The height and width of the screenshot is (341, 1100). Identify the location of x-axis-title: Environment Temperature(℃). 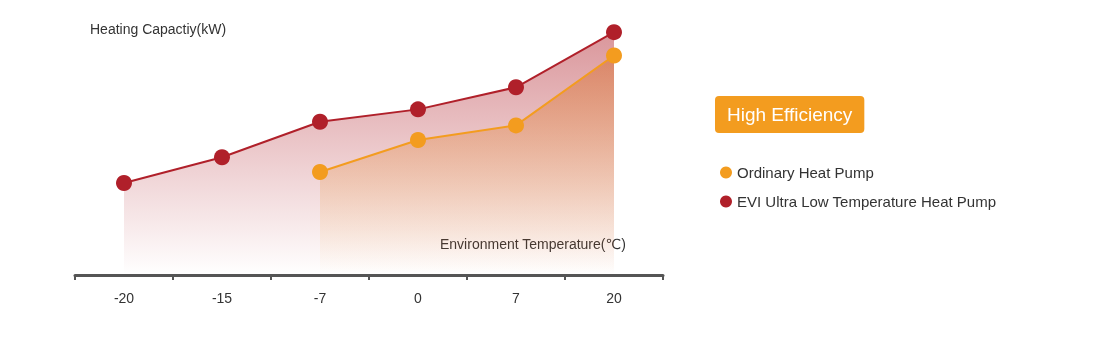
(533, 244).